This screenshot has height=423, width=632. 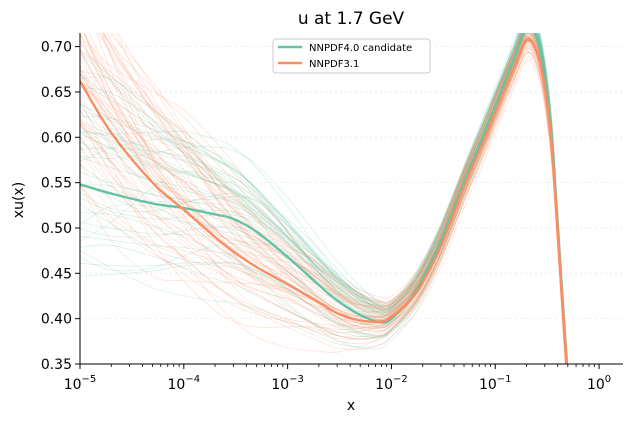 I want to click on y-tick-label: 0.35, so click(x=56, y=365).